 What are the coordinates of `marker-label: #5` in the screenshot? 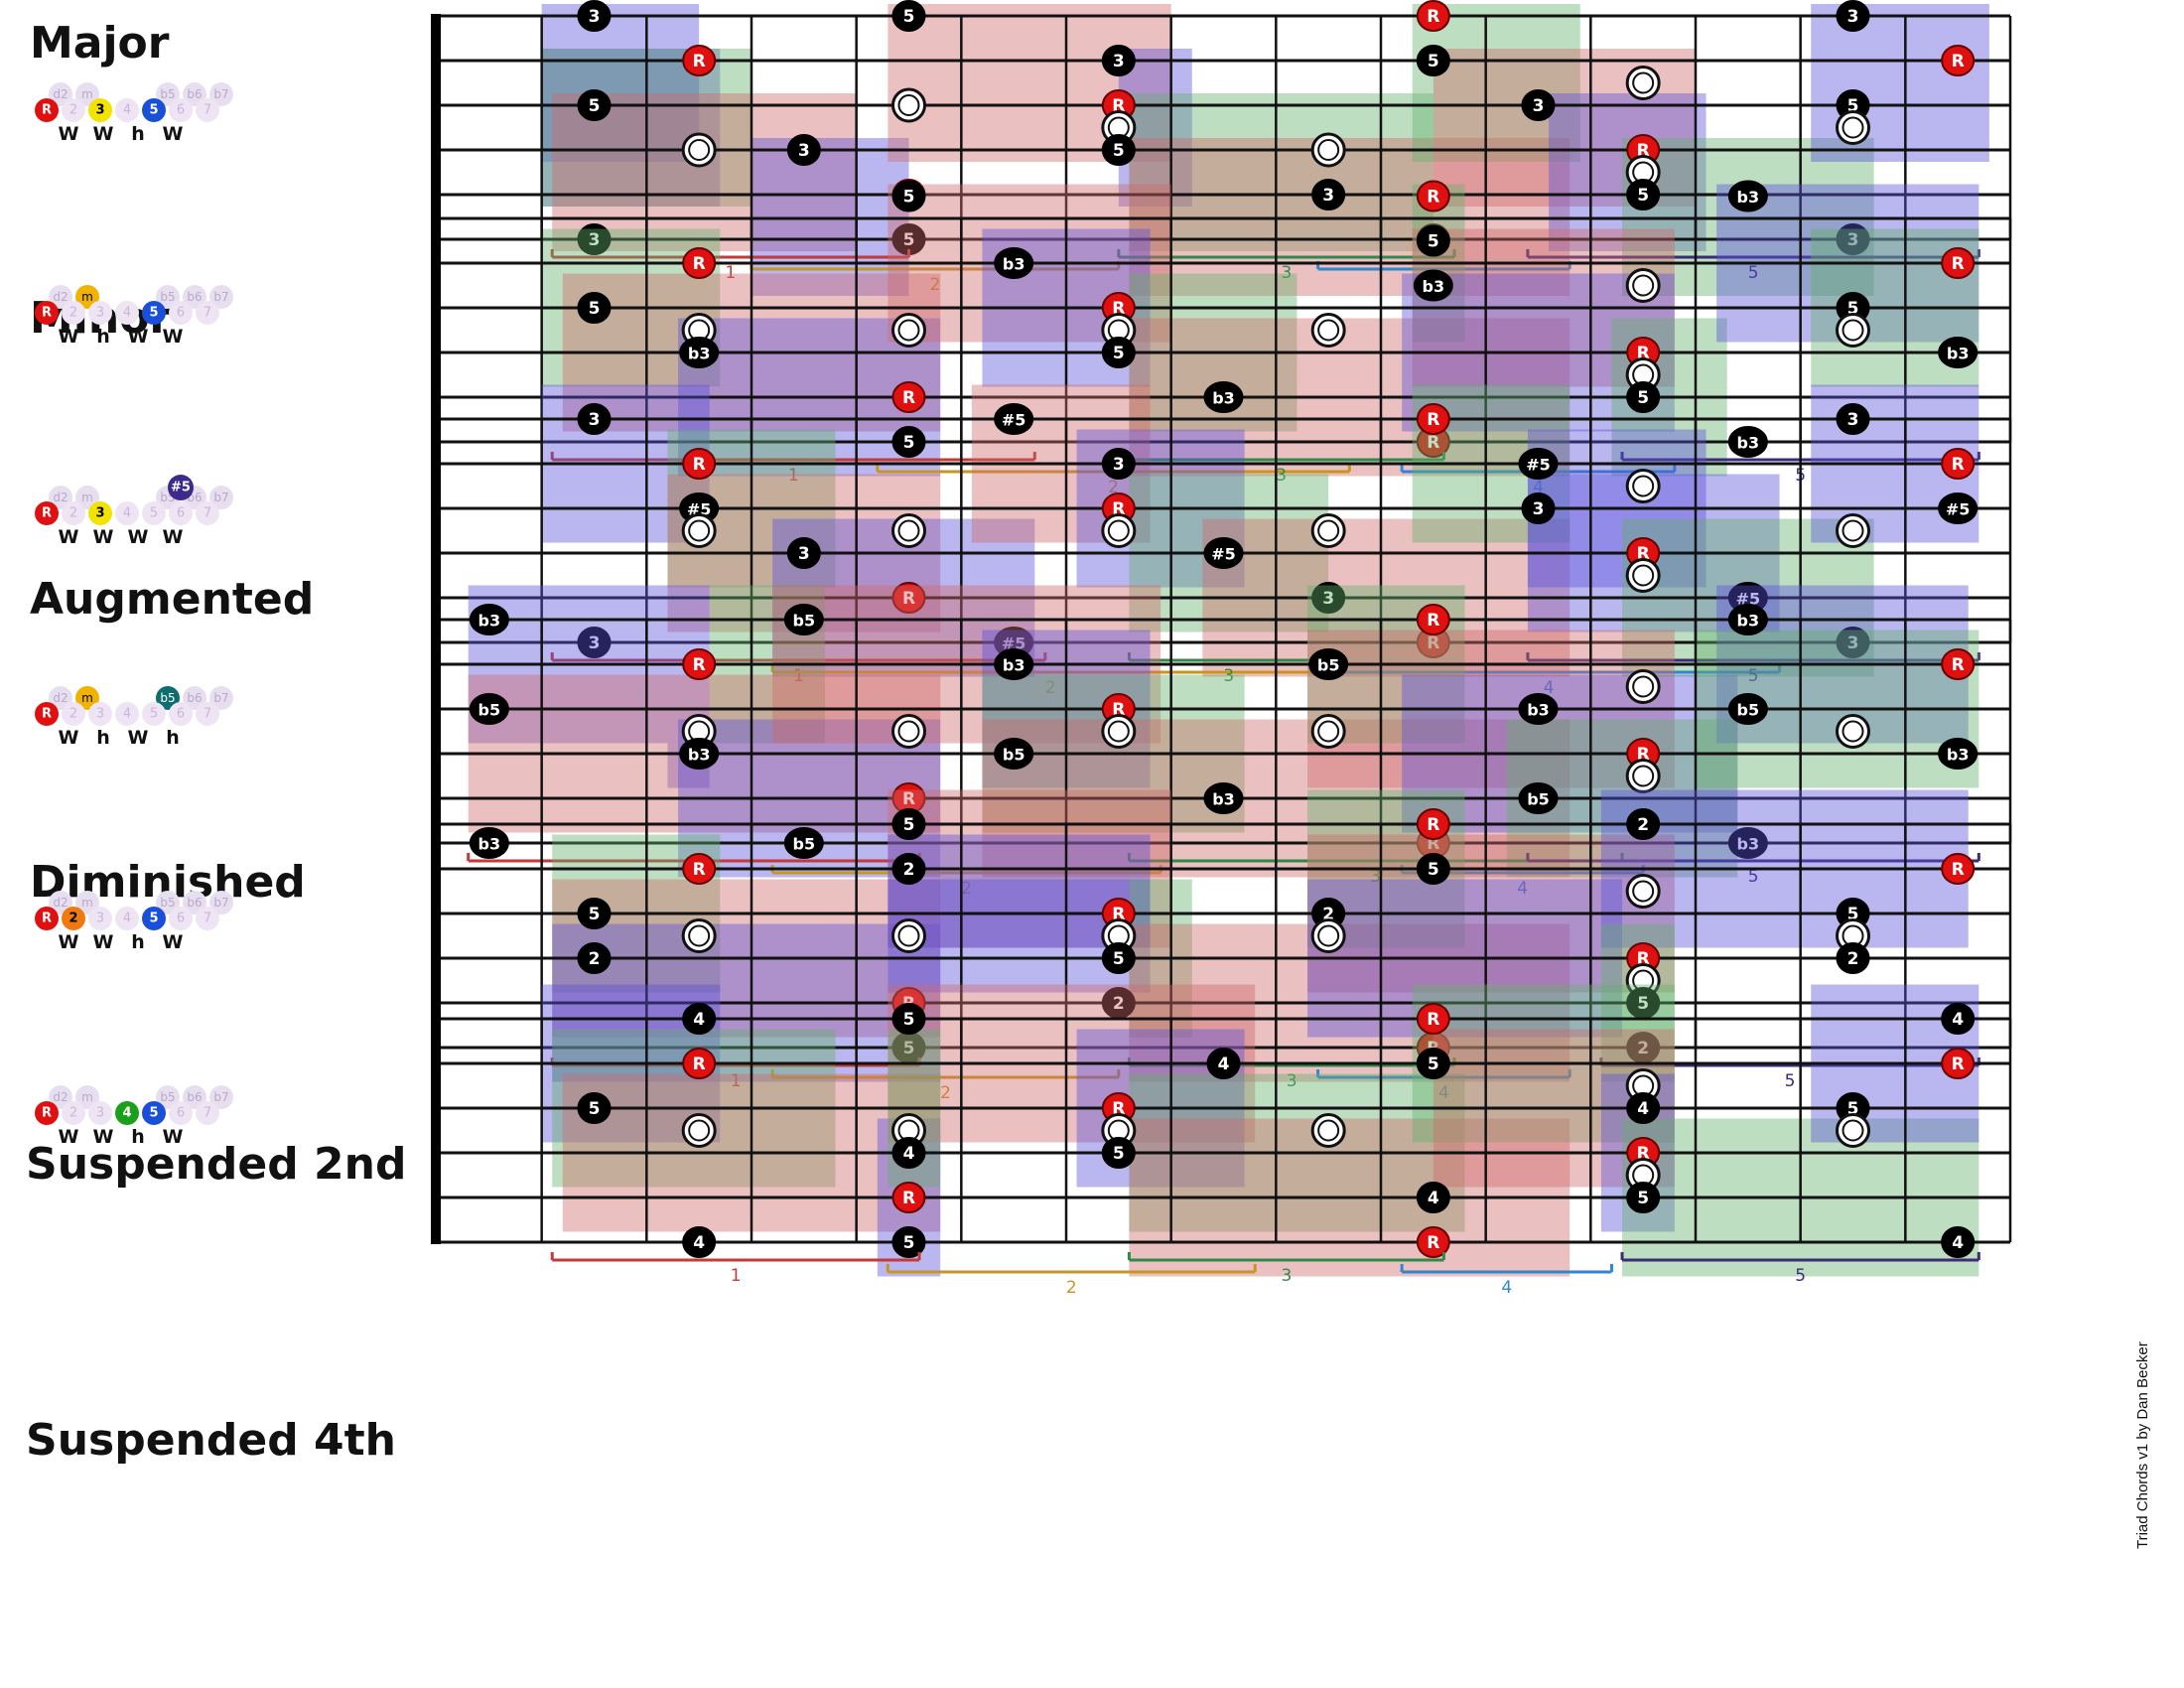 It's located at (1014, 420).